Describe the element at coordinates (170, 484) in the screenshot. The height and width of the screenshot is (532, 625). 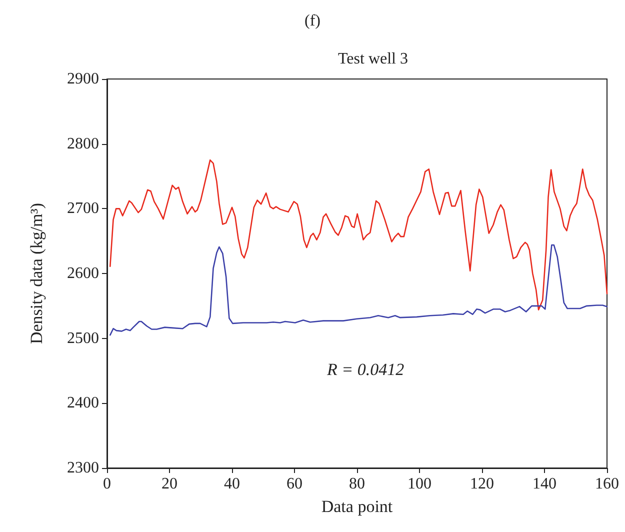
I see `x-tick-label: 20` at that location.